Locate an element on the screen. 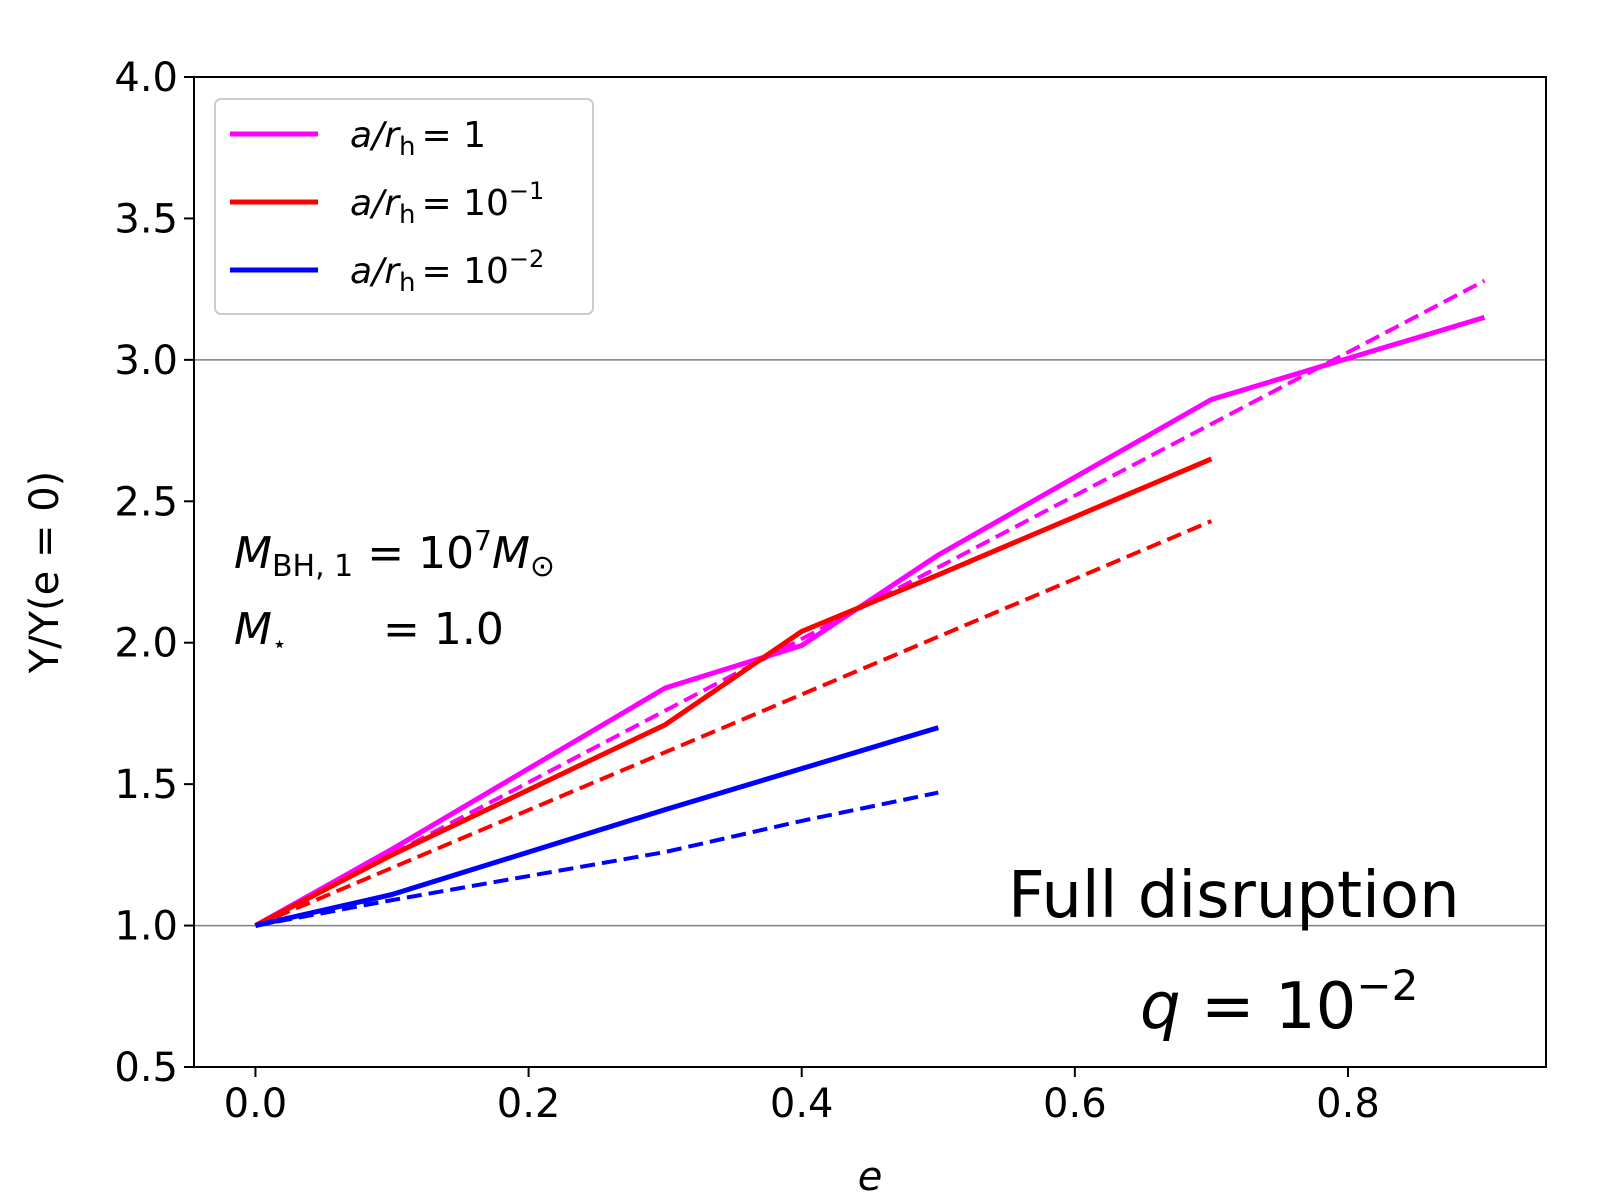 The image size is (1600, 1200). annotation-mbh-eq: = 10 is located at coordinates (413, 553).